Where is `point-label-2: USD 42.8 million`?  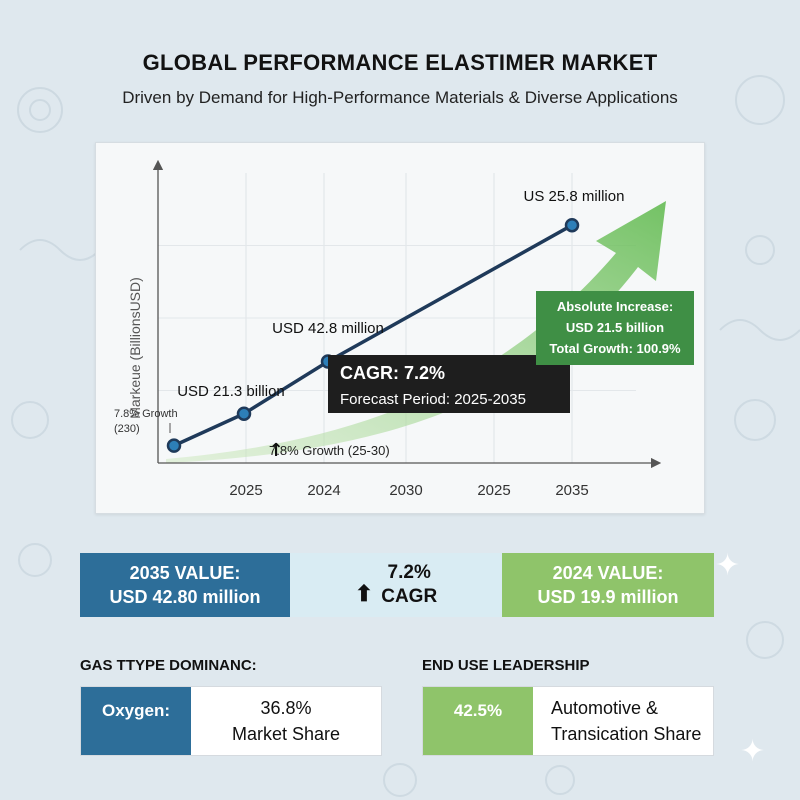
point-label-2: USD 42.8 million is located at coordinates (328, 328).